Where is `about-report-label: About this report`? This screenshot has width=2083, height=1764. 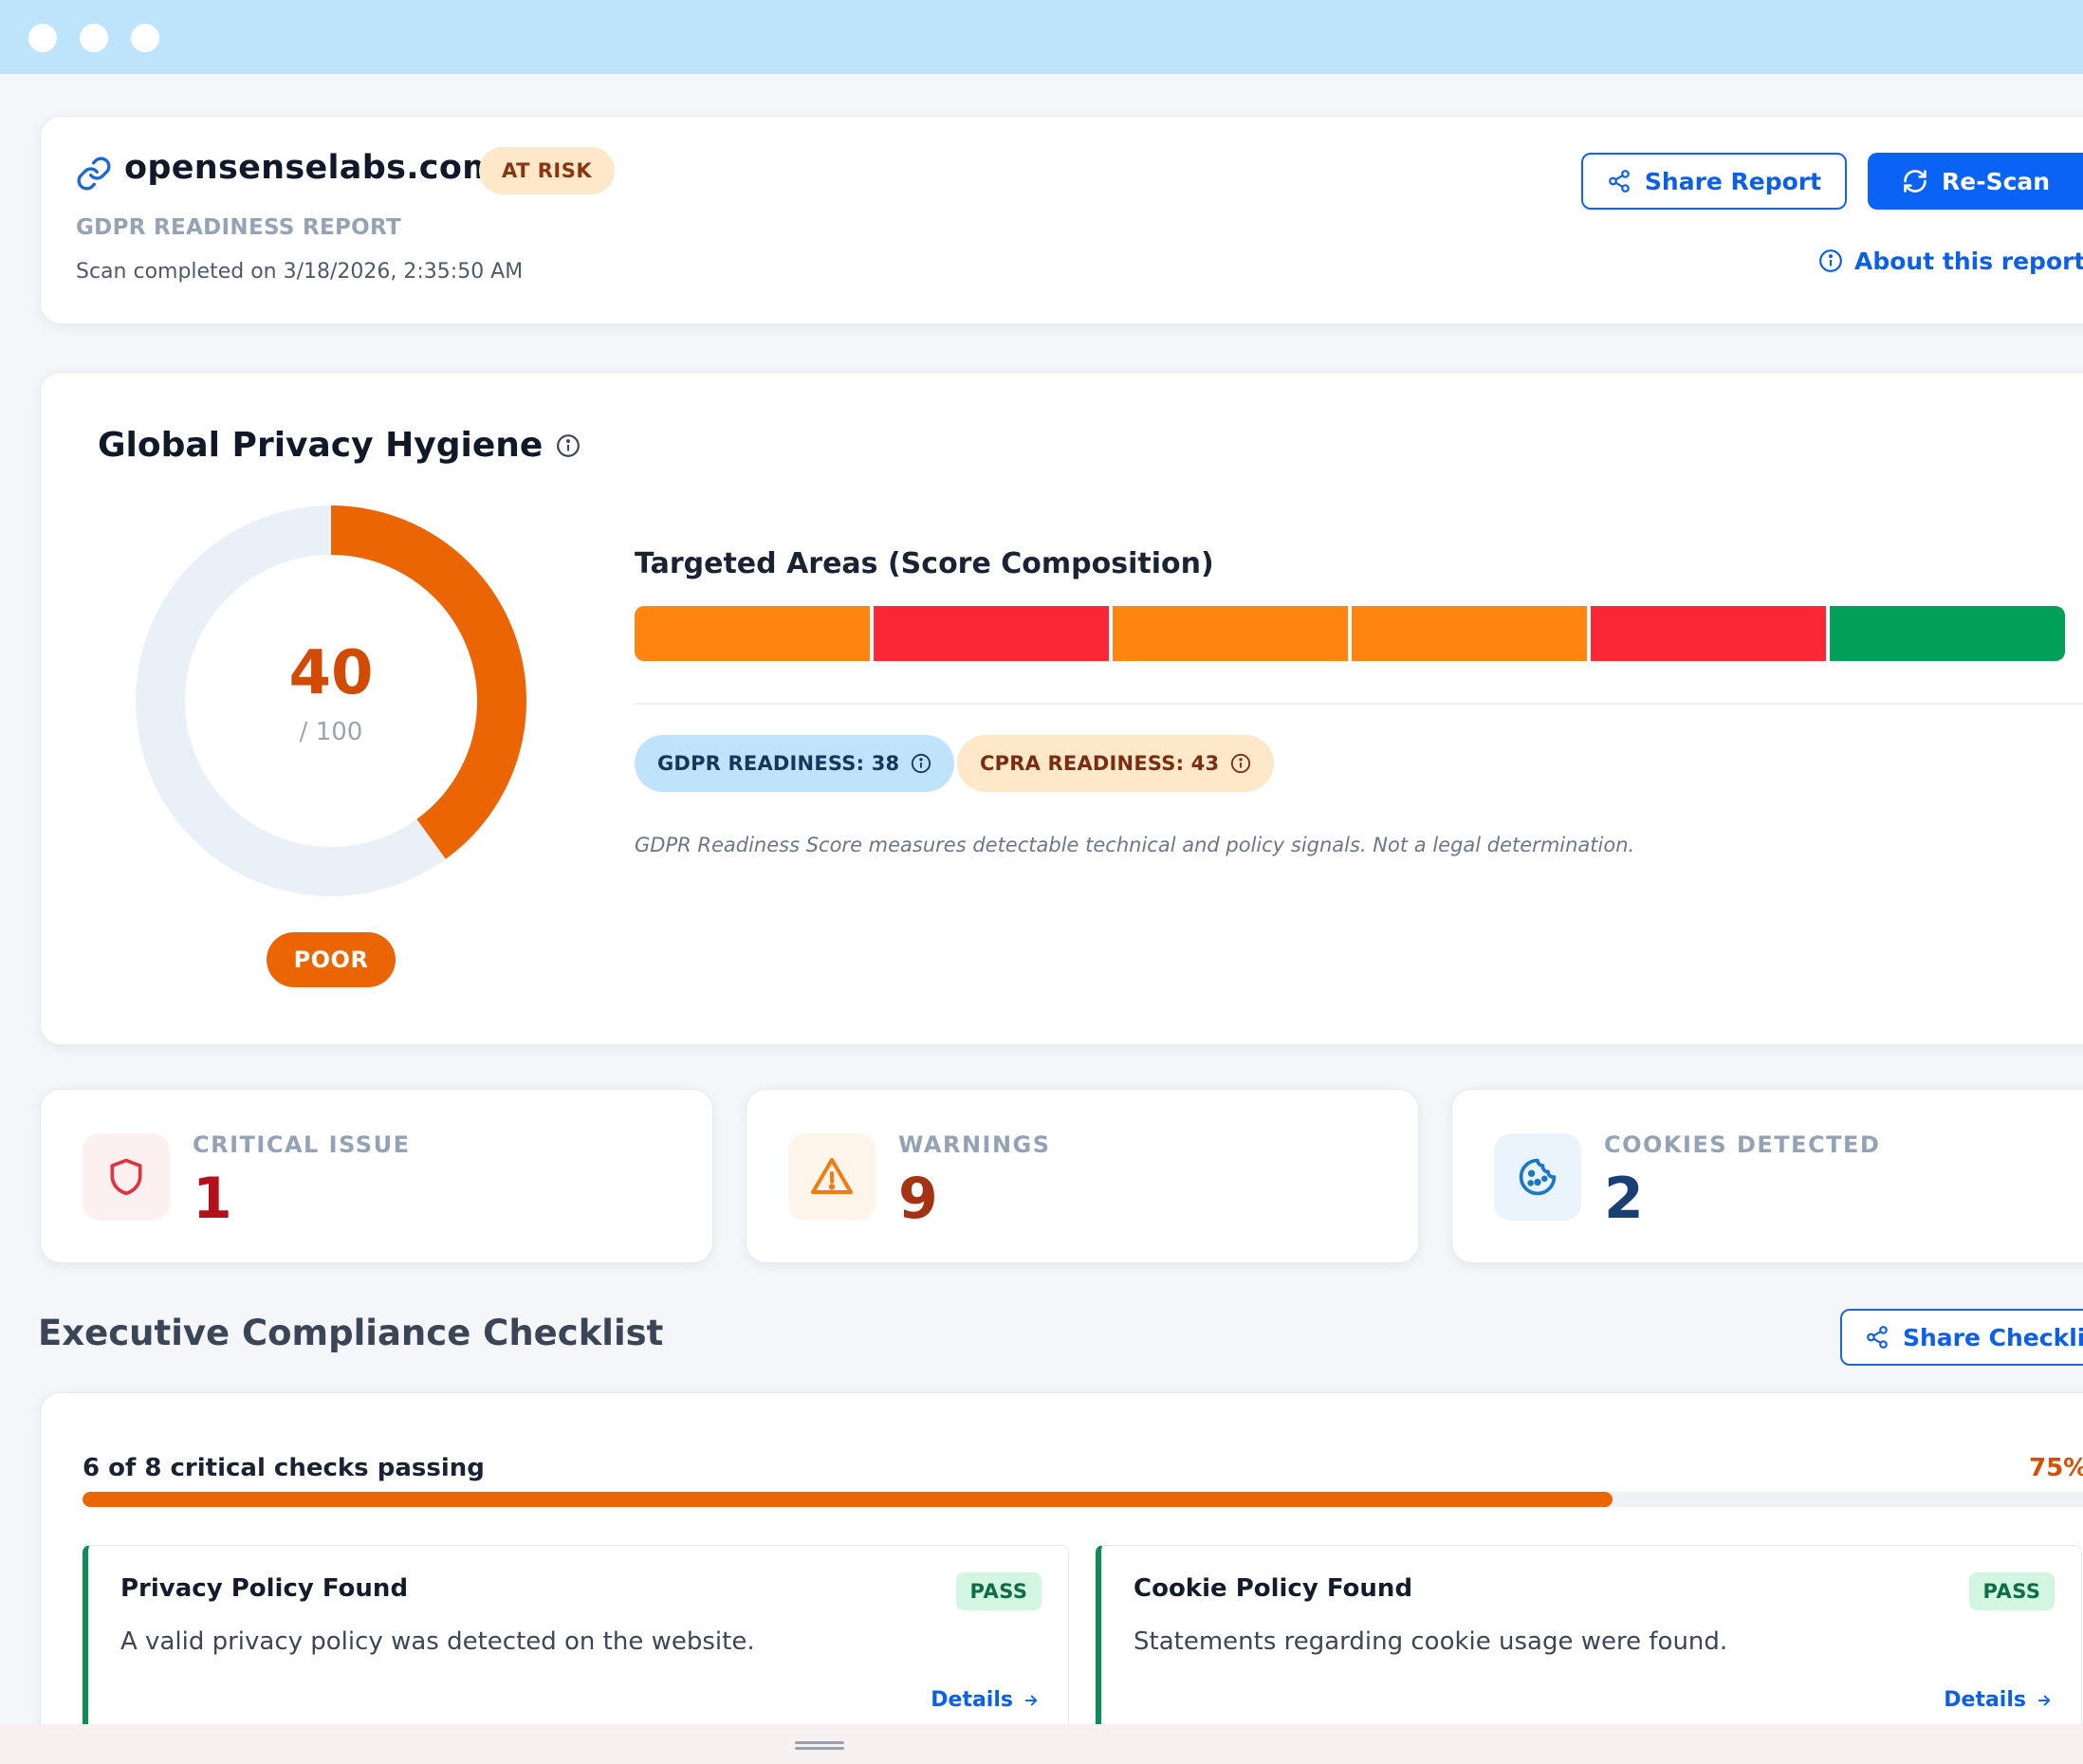 about-report-label: About this report is located at coordinates (1969, 261).